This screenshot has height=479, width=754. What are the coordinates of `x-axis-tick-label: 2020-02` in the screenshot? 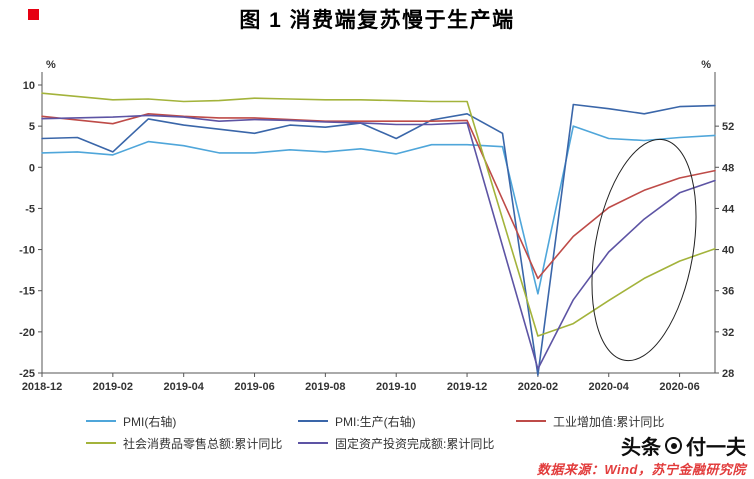 It's located at (538, 387).